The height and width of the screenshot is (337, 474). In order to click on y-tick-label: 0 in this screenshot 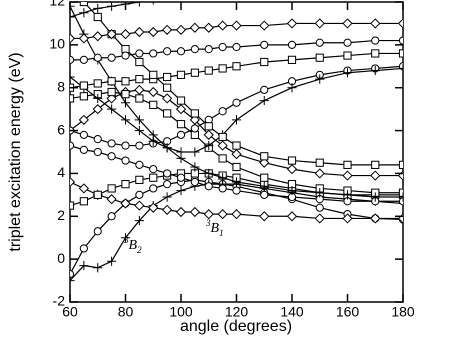, I will do `click(61, 258)`.